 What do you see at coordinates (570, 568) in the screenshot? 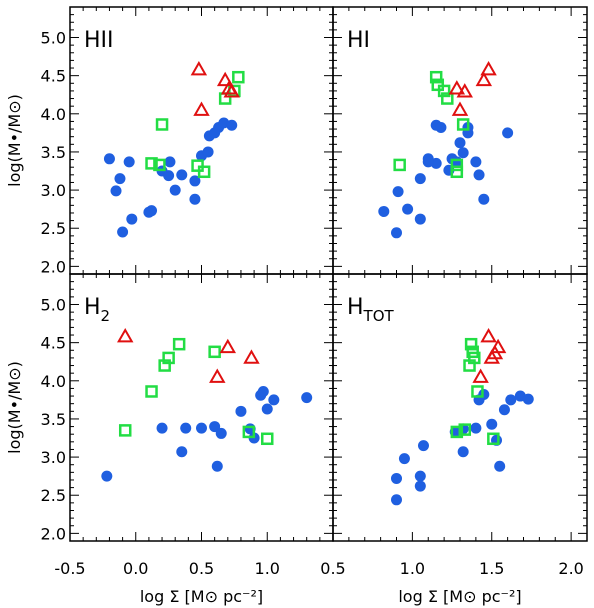
I see `x-tick-label: 2.0` at bounding box center [570, 568].